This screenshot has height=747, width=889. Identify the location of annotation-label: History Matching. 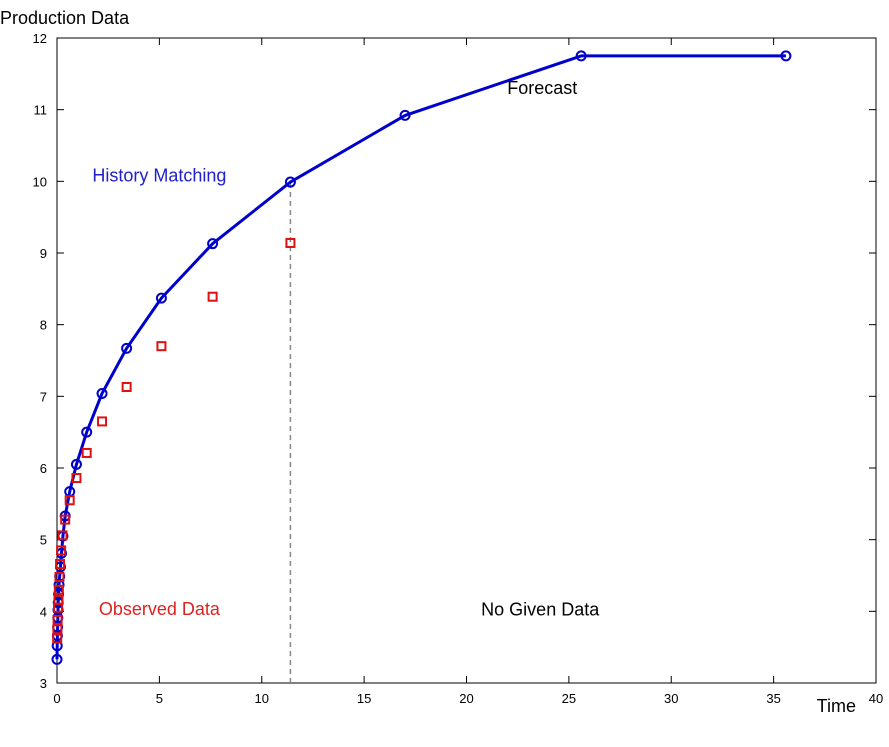
(159, 175).